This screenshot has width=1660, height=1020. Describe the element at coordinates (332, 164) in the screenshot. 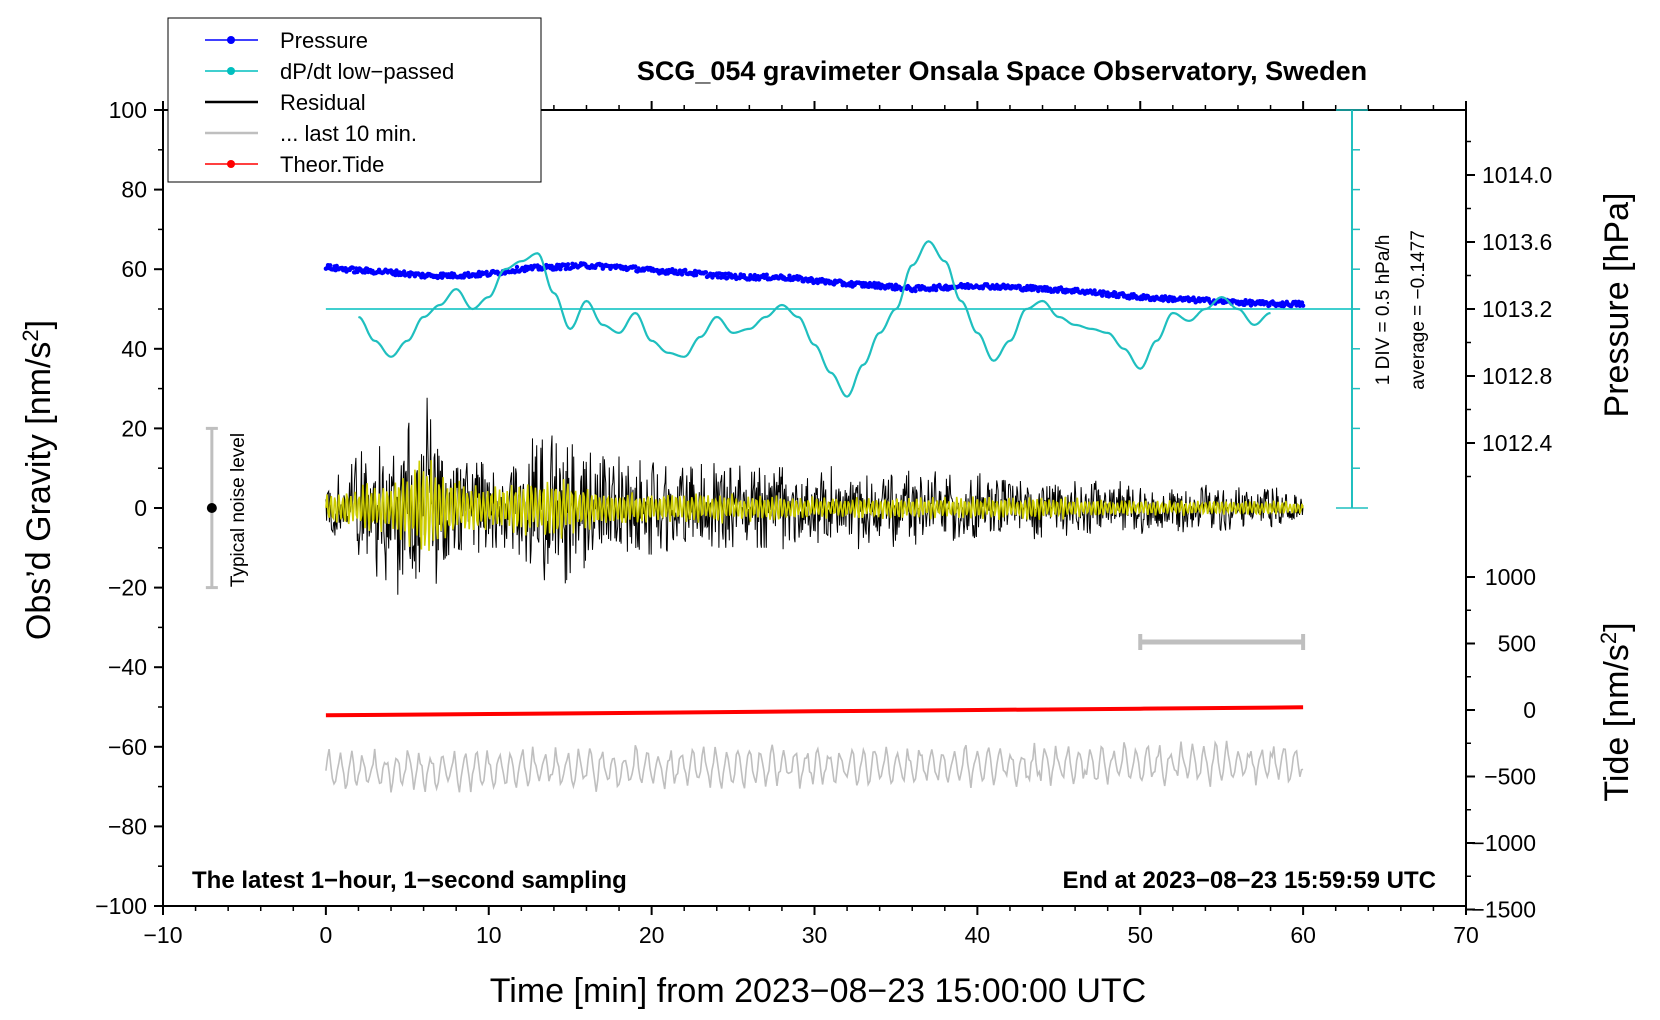

I see `legend-label: Theor.Tide` at that location.